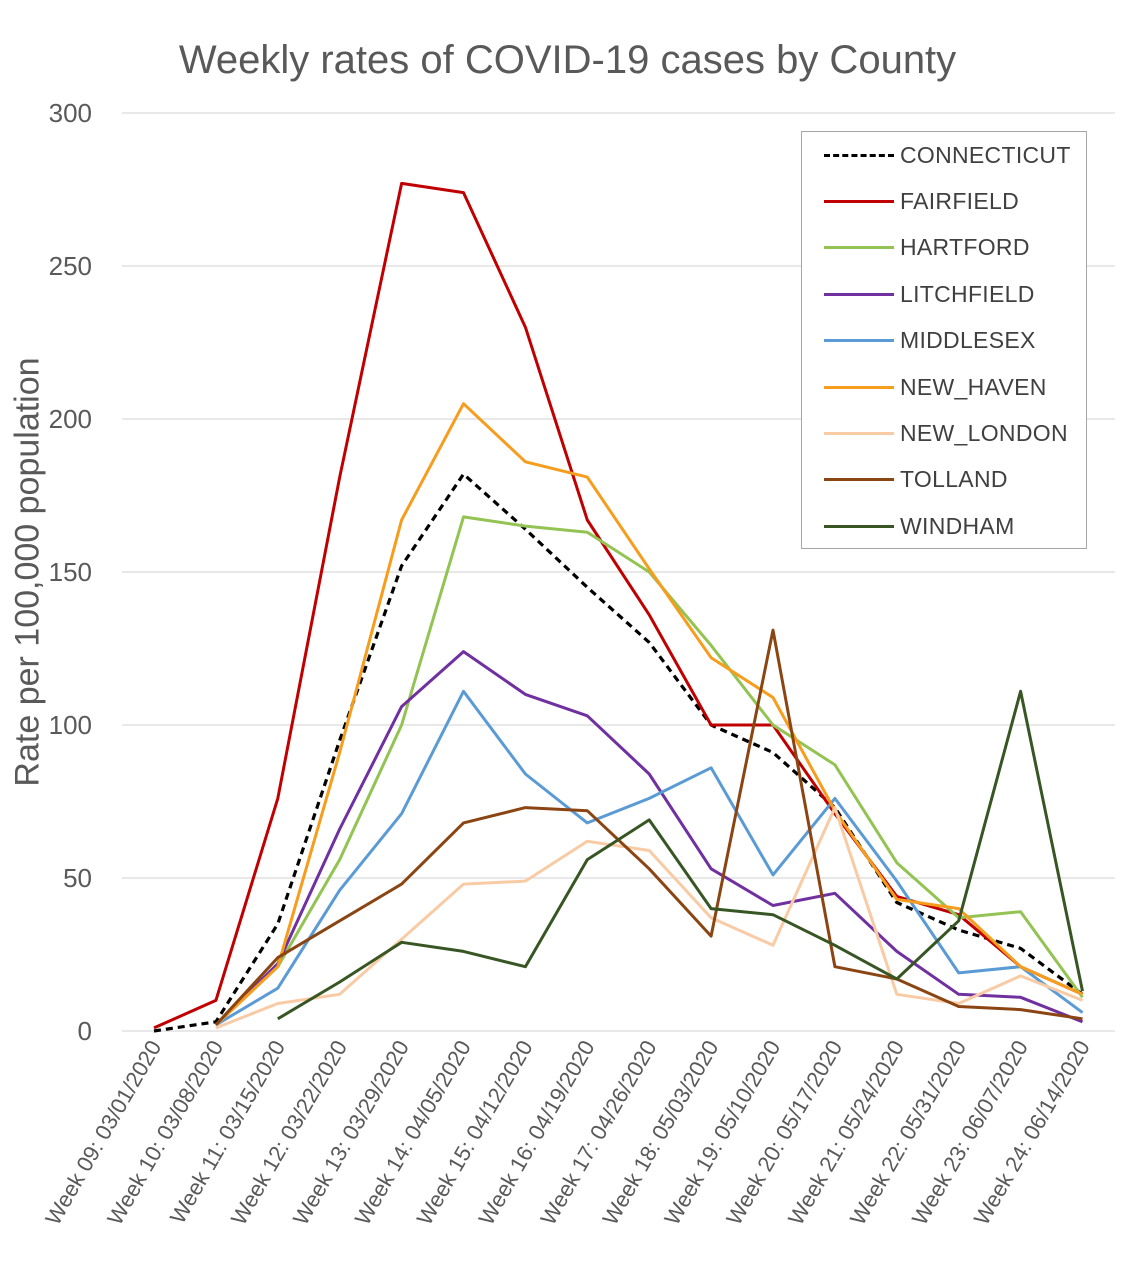  Describe the element at coordinates (475, 1132) in the screenshot. I see `x-tick-label: Week 15: 04/12/2020` at that location.